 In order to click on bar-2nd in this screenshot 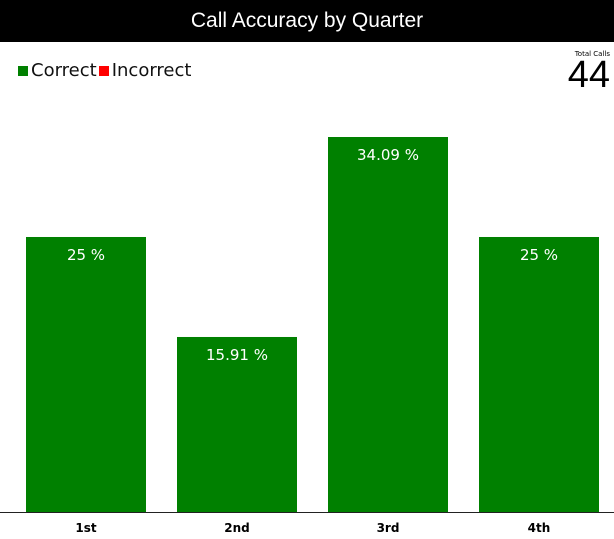, I will do `click(237, 424)`.